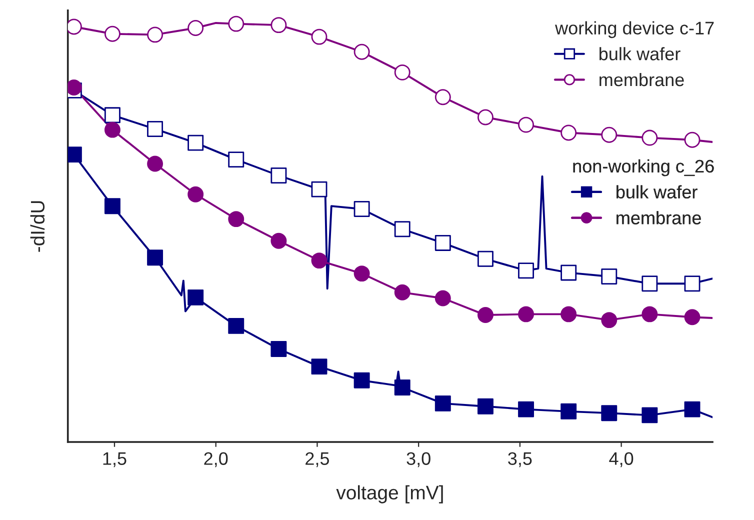 This screenshot has height=520, width=754. I want to click on x-tick-label: 4,0, so click(621, 460).